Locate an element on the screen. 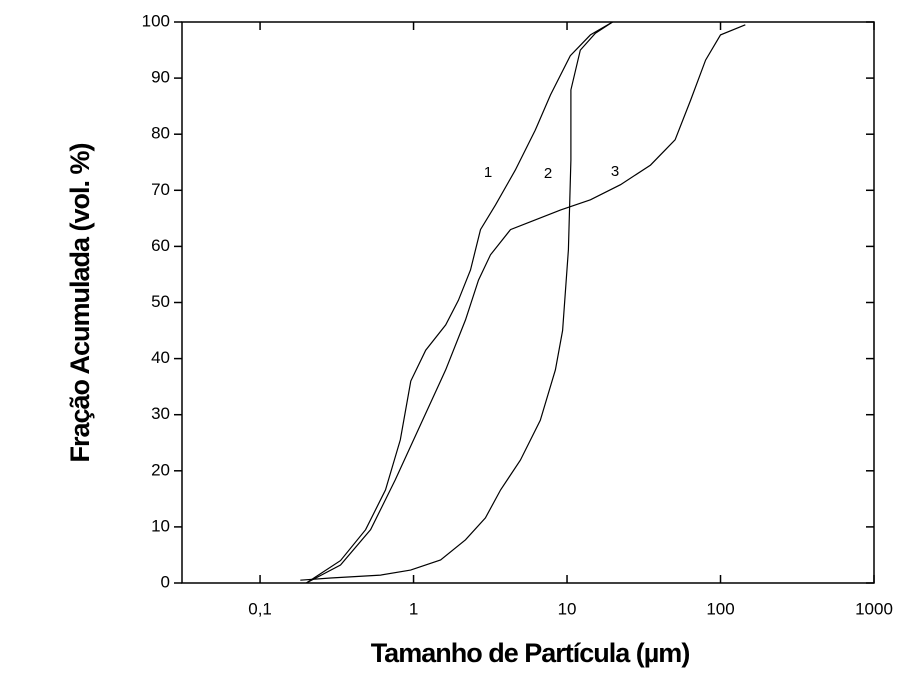 This screenshot has width=923, height=688. y-tick-label: 40 is located at coordinates (160, 357).